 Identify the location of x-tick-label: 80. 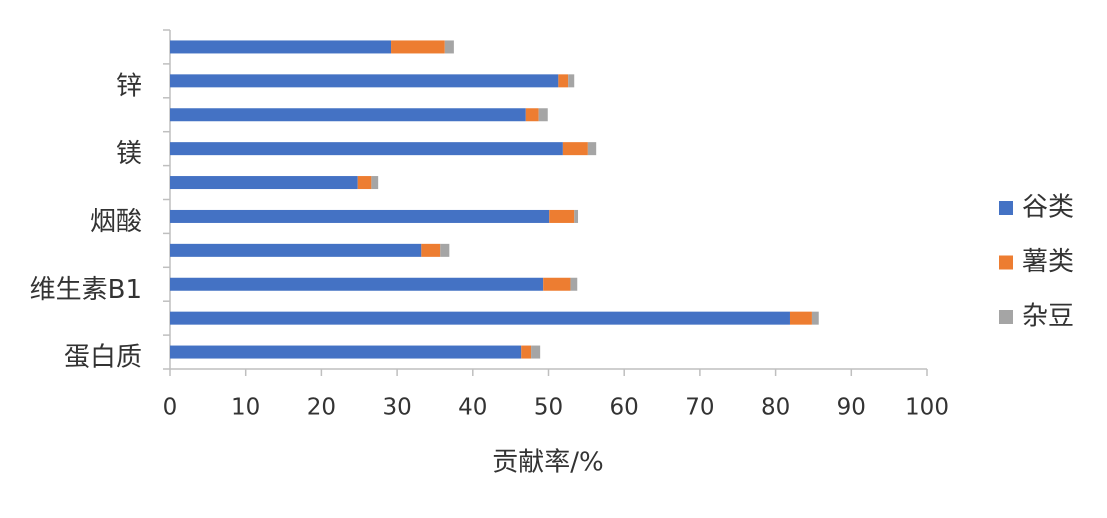
(775, 408).